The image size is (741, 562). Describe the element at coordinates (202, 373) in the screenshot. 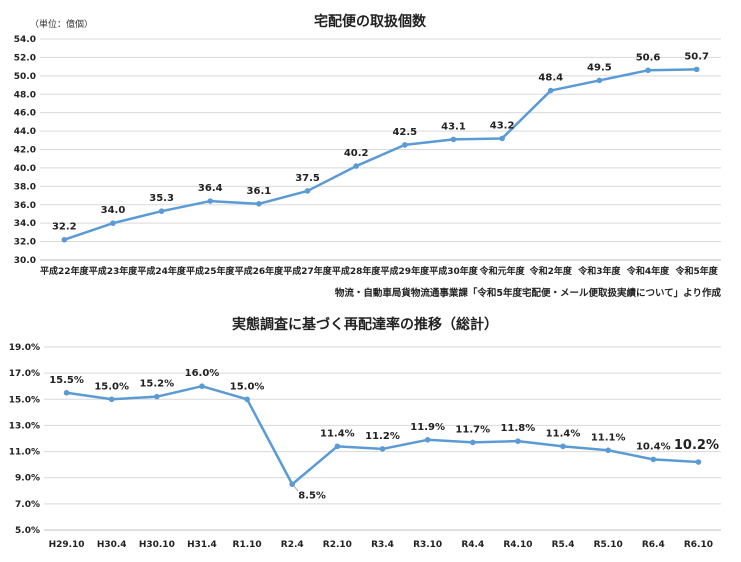

I see `data-label: 16.0%` at that location.